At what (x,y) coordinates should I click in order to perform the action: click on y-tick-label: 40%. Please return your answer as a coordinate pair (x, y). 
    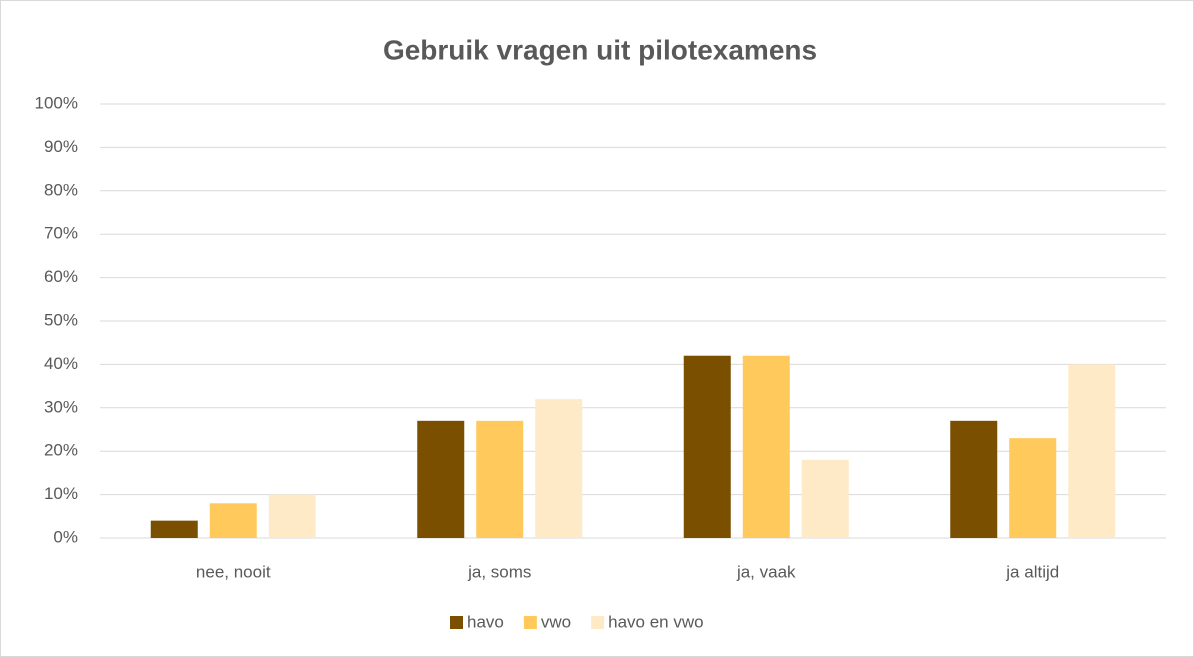
    Looking at the image, I should click on (61, 363).